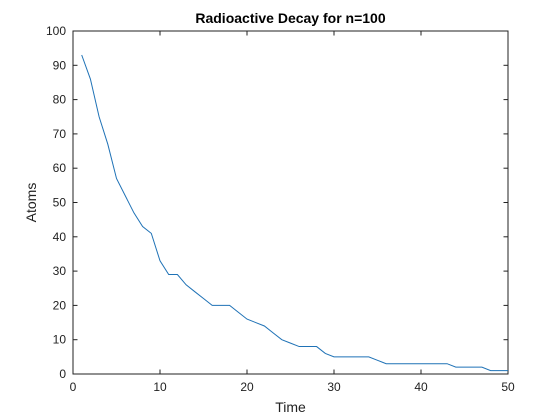 This screenshot has height=420, width=560. Describe the element at coordinates (60, 168) in the screenshot. I see `y-tick-label: 60` at that location.